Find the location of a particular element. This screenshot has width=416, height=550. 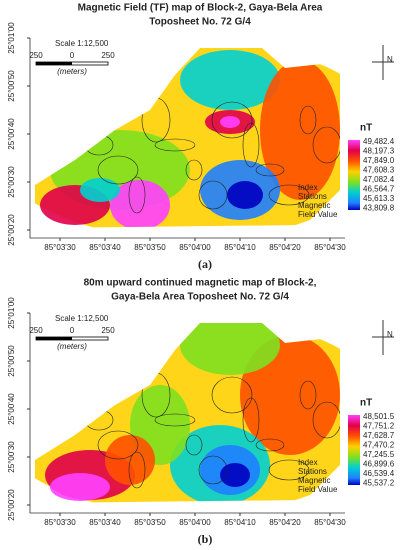

legend-value: 45,613.3 is located at coordinates (379, 198).